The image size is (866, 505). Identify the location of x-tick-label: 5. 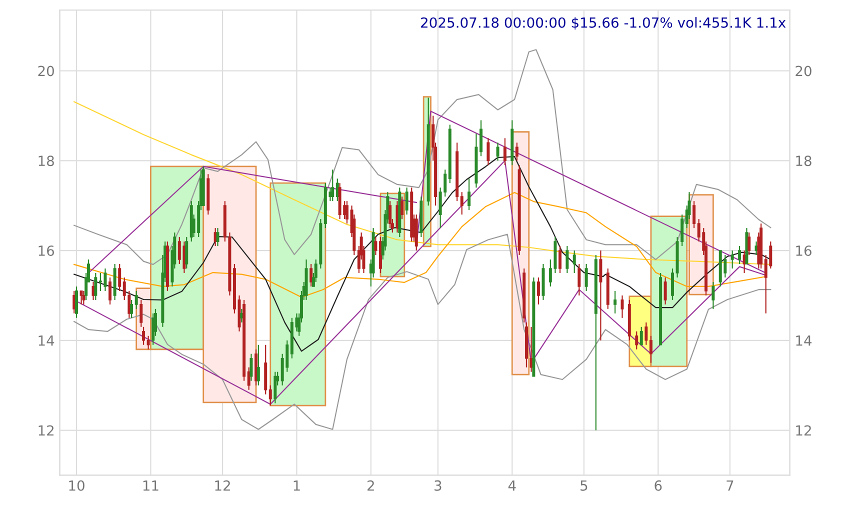
(584, 485).